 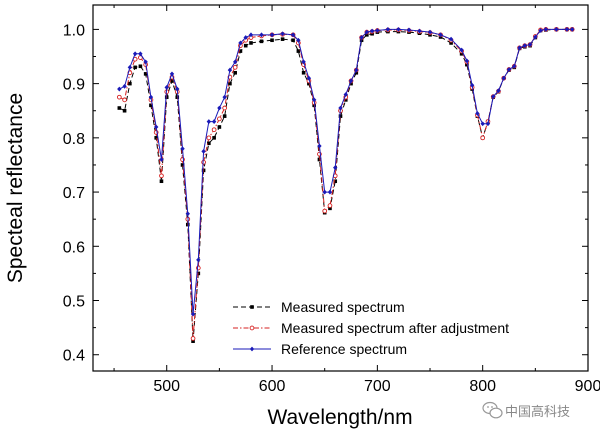 I want to click on y-tick-label: 0.7, so click(x=74, y=193).